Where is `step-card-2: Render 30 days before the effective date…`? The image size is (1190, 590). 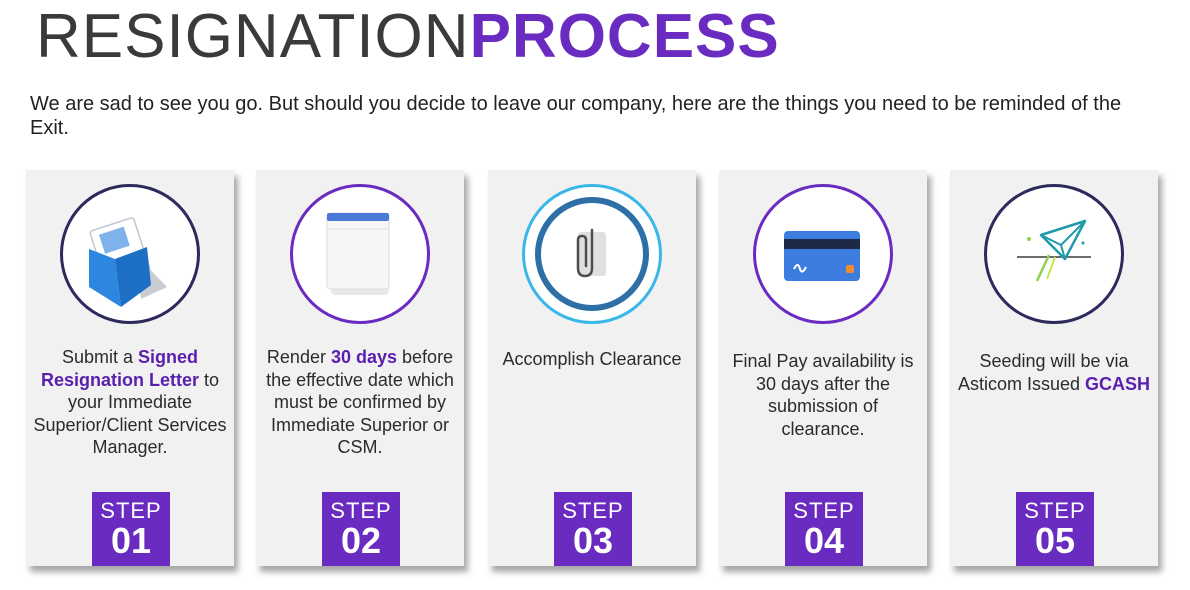 step-card-2: Render 30 days before the effective date… is located at coordinates (360, 368).